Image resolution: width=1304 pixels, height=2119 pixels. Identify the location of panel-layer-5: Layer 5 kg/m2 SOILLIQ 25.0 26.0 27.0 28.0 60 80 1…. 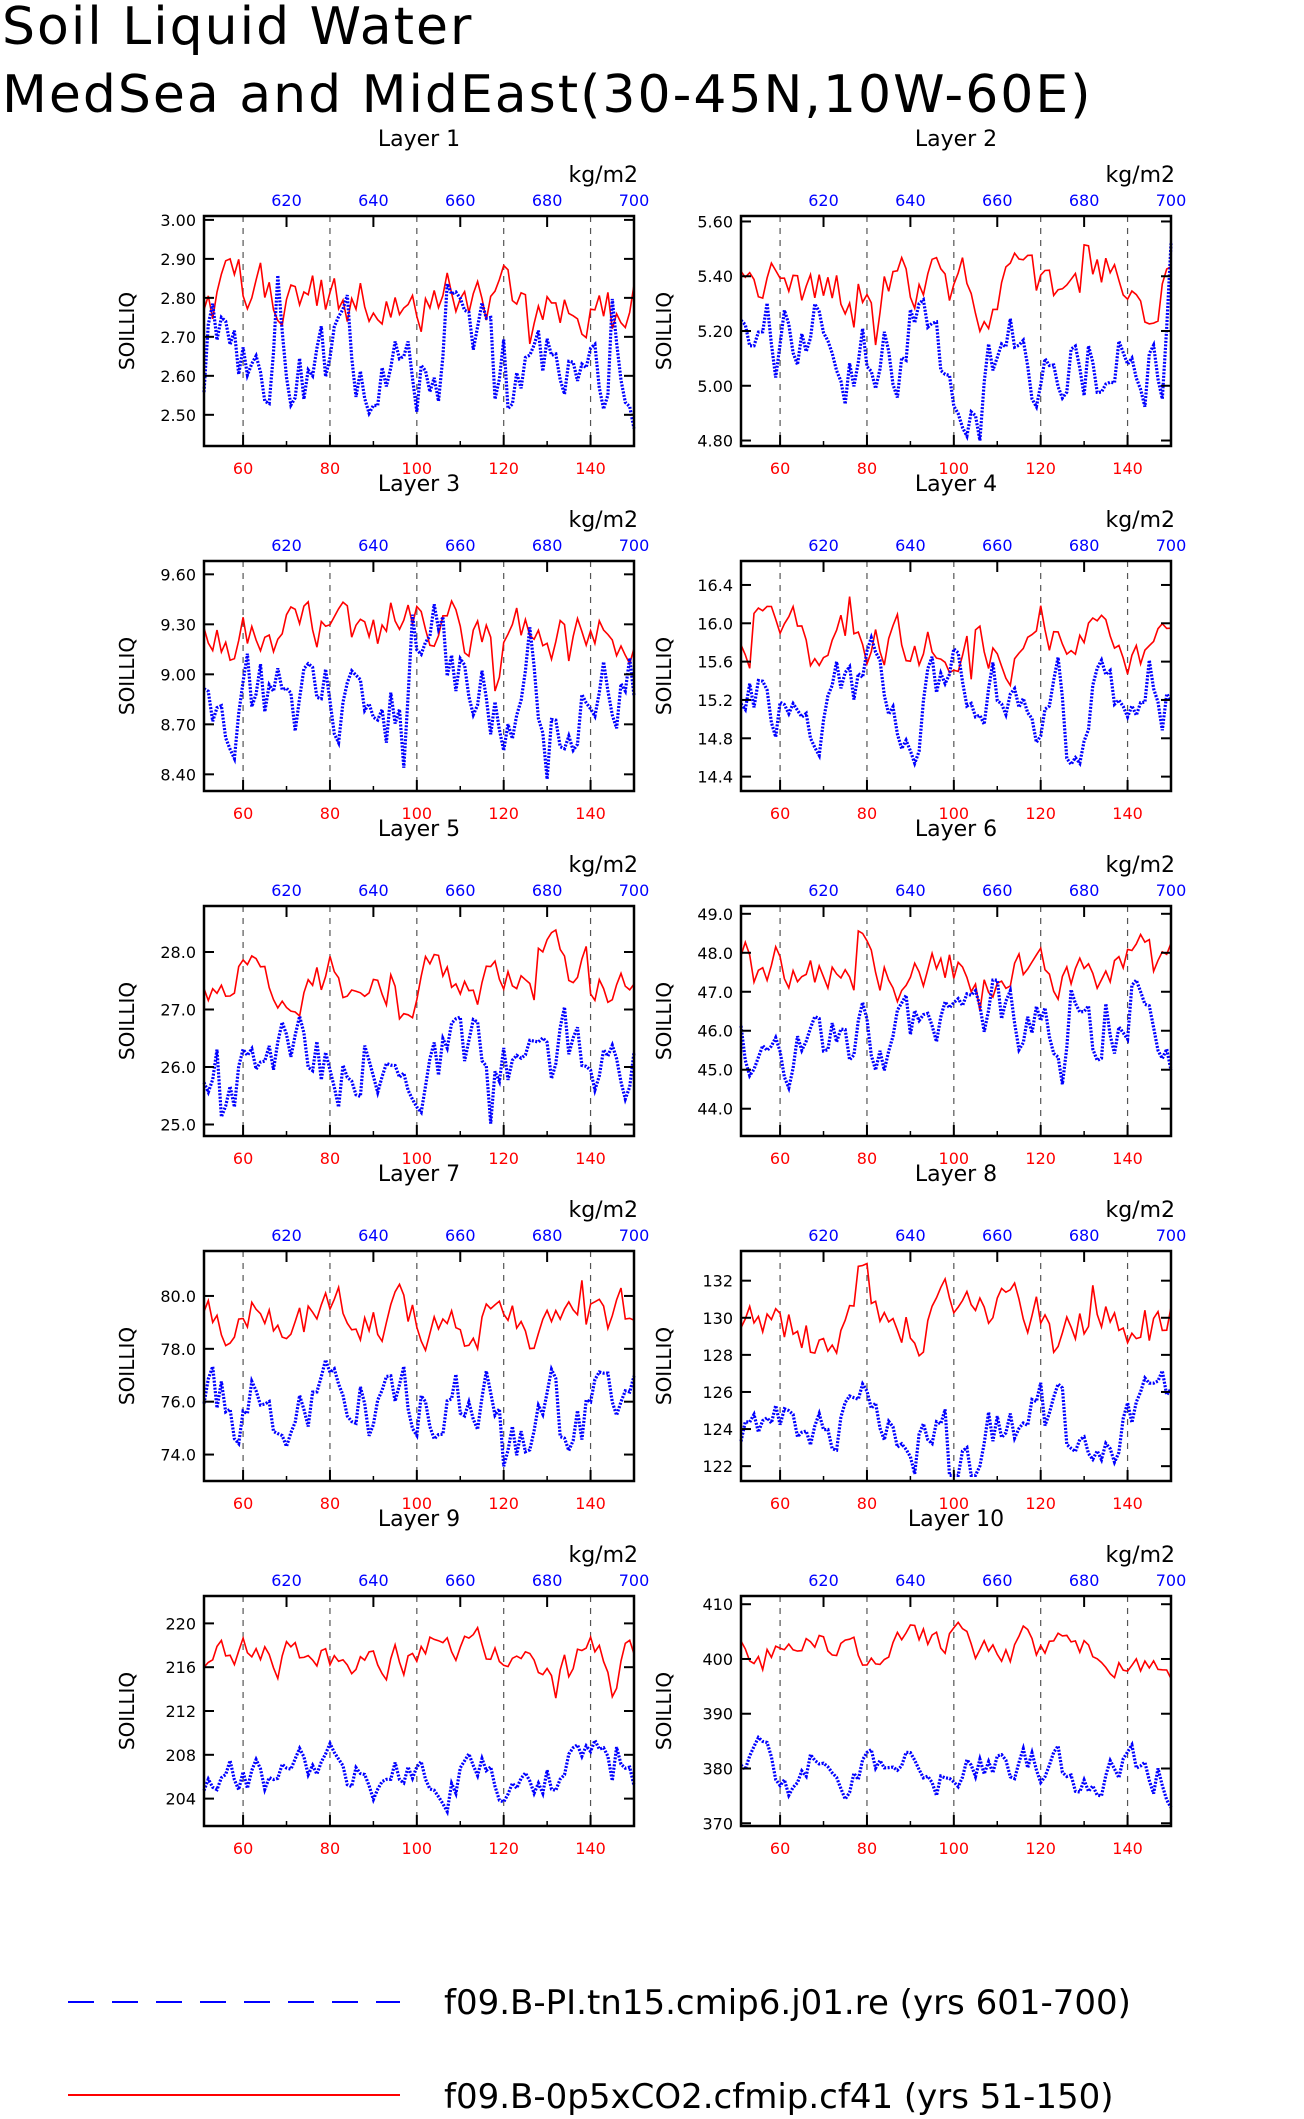
(382, 992).